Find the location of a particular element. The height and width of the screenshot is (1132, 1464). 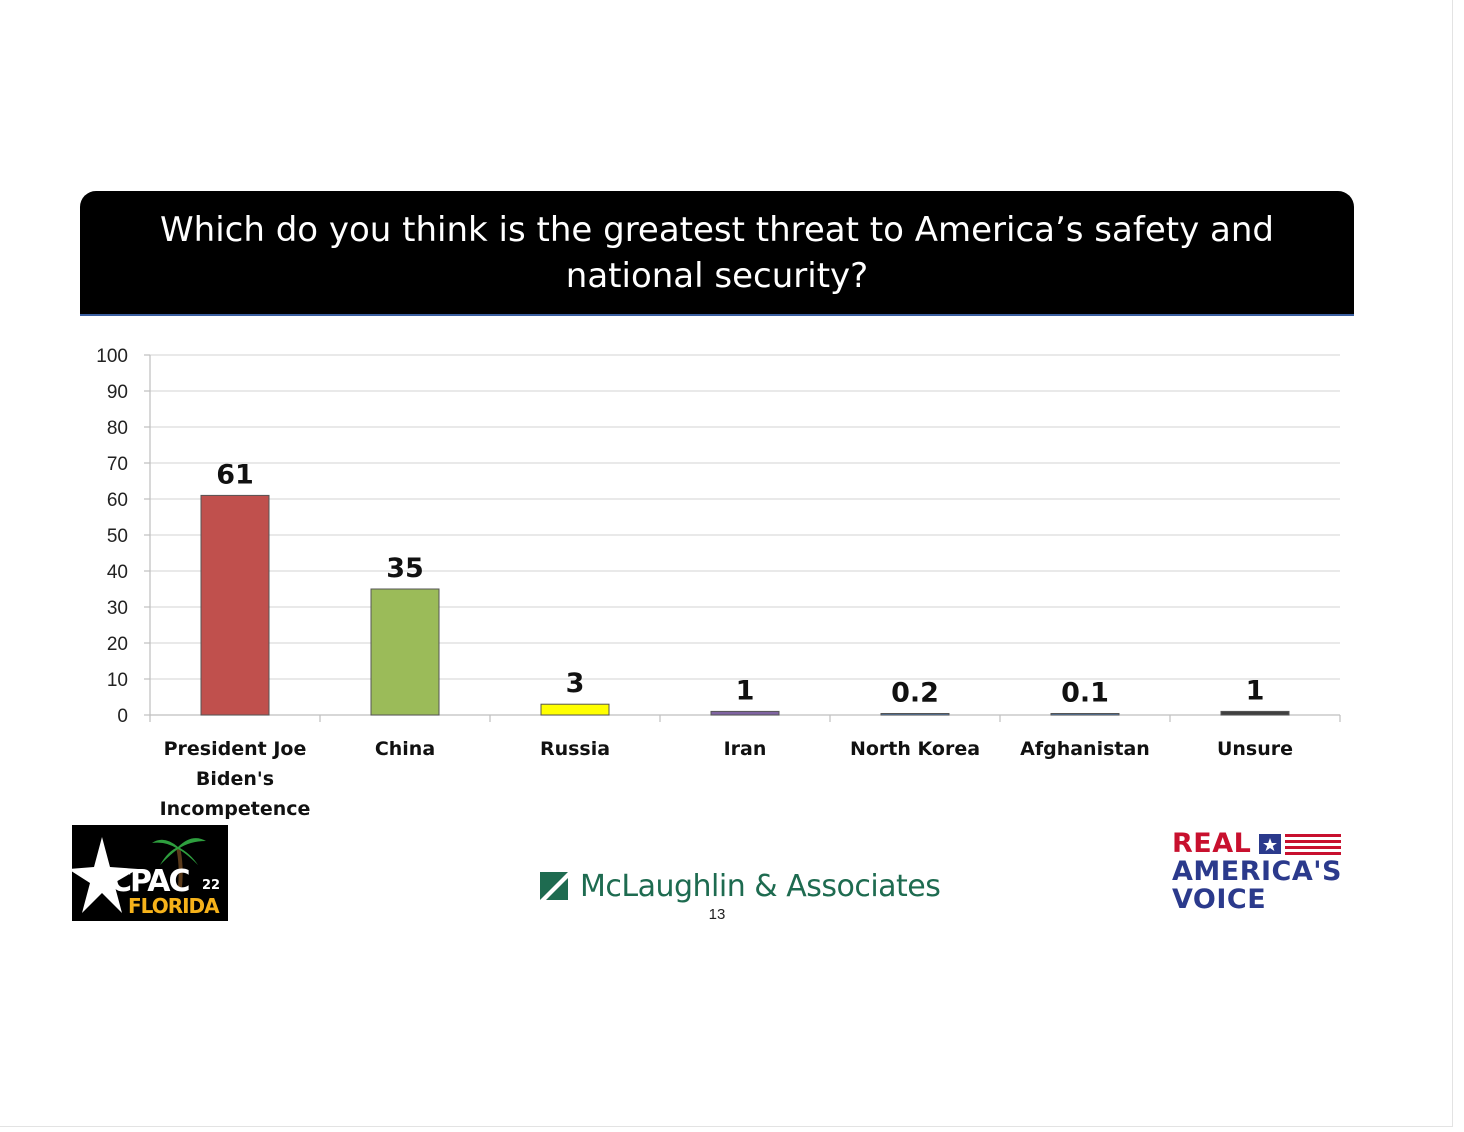

rav-logo-line3: VOICE is located at coordinates (1219, 899).